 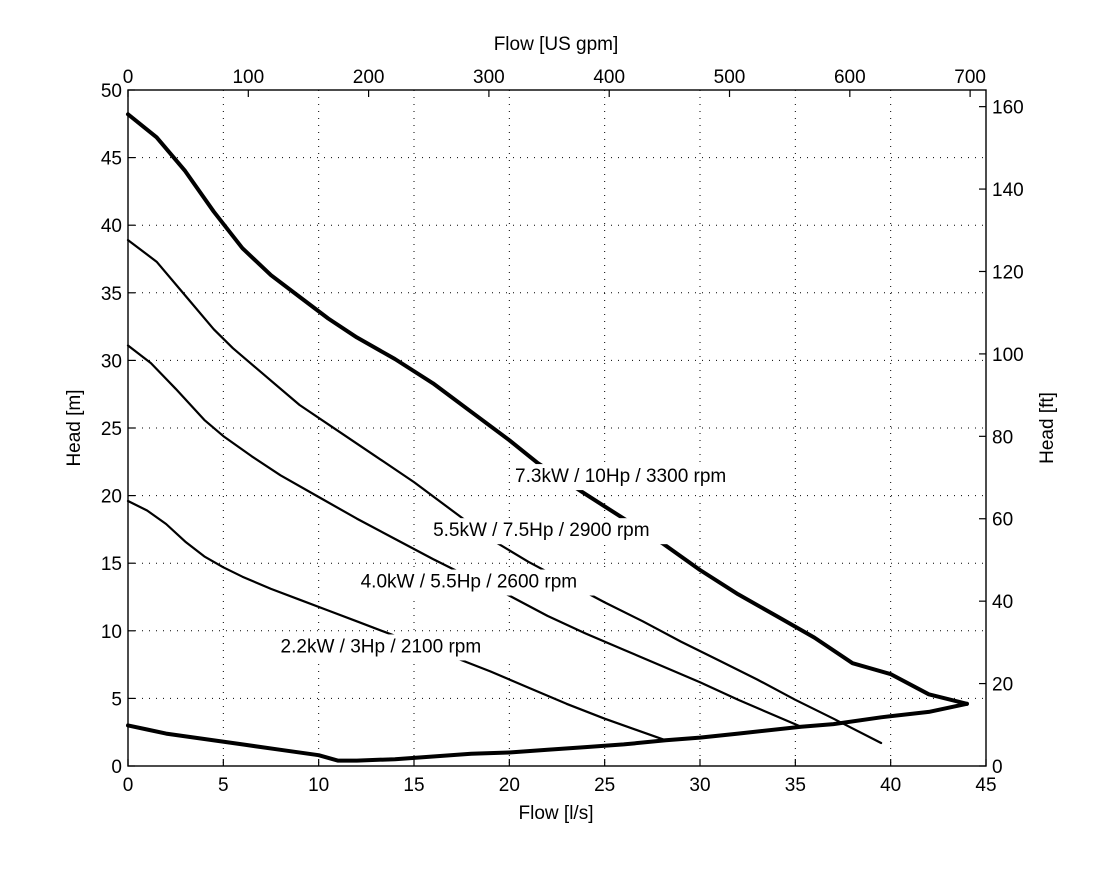 What do you see at coordinates (556, 813) in the screenshot?
I see `x-bottom-axis-label: Flow [l/s]` at bounding box center [556, 813].